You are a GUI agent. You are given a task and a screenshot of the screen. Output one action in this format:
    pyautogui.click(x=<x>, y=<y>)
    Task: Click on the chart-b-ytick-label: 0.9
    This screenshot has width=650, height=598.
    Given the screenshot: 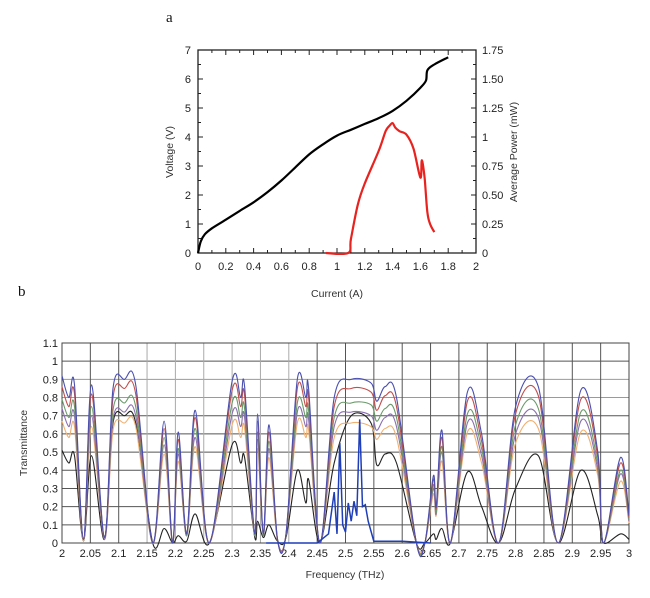 What is the action you would take?
    pyautogui.click(x=50, y=380)
    